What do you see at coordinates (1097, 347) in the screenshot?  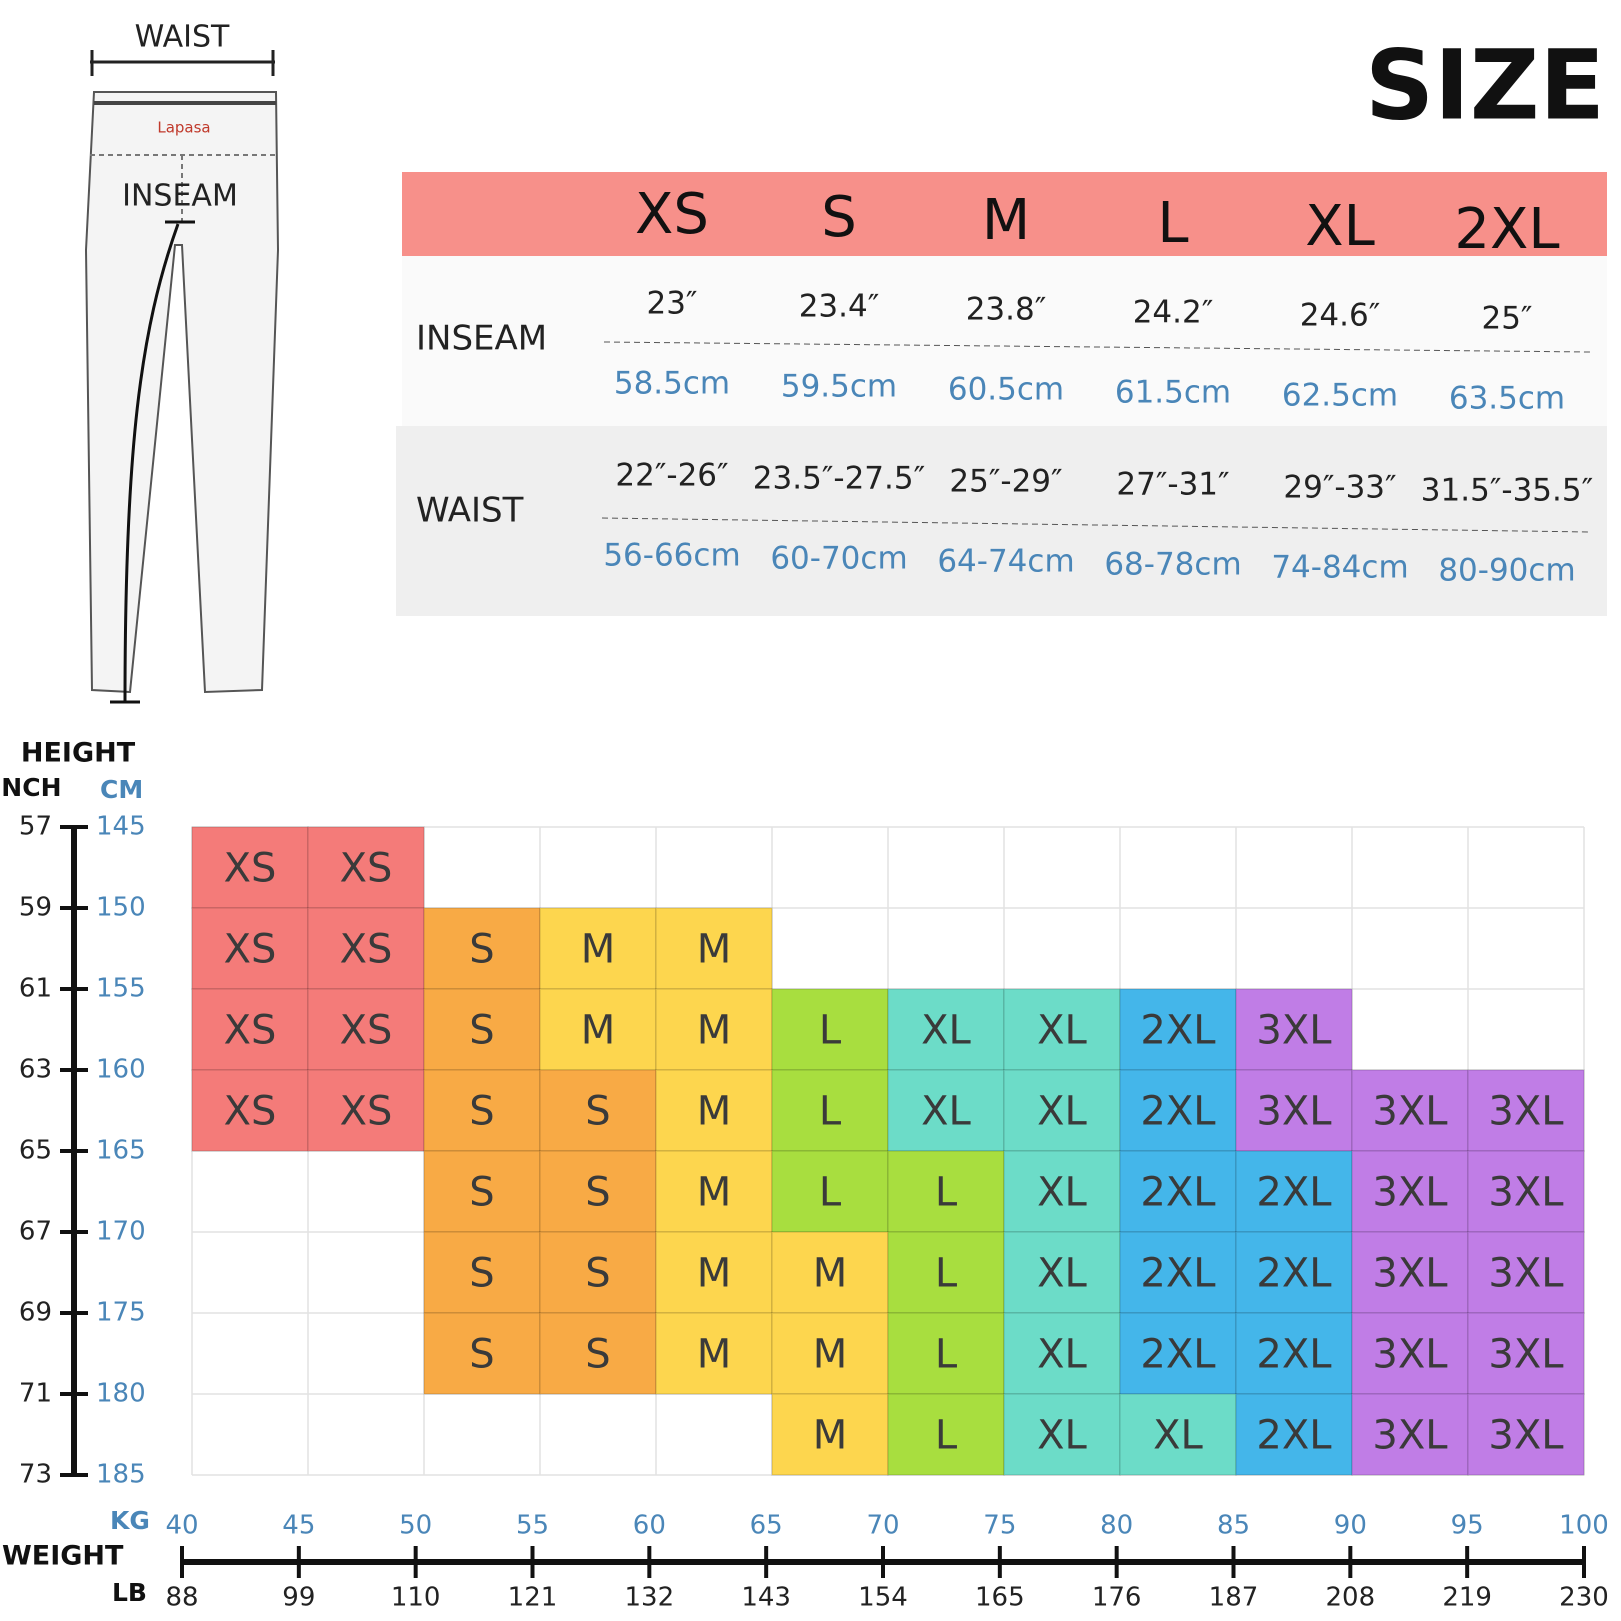 I see `row-divider` at bounding box center [1097, 347].